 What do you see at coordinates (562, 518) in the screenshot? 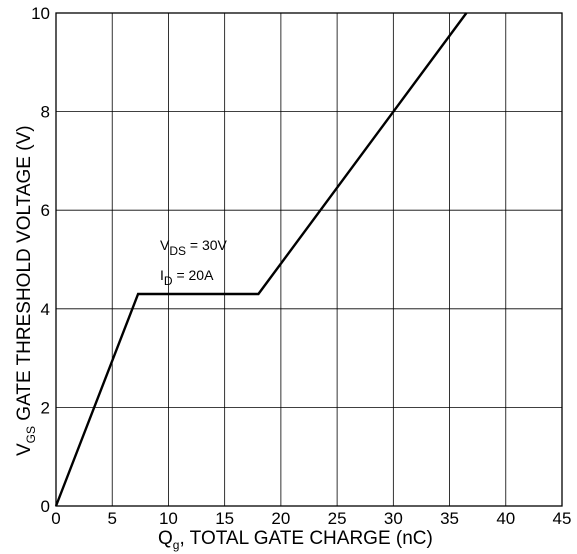
I see `x-tick-label: 45` at bounding box center [562, 518].